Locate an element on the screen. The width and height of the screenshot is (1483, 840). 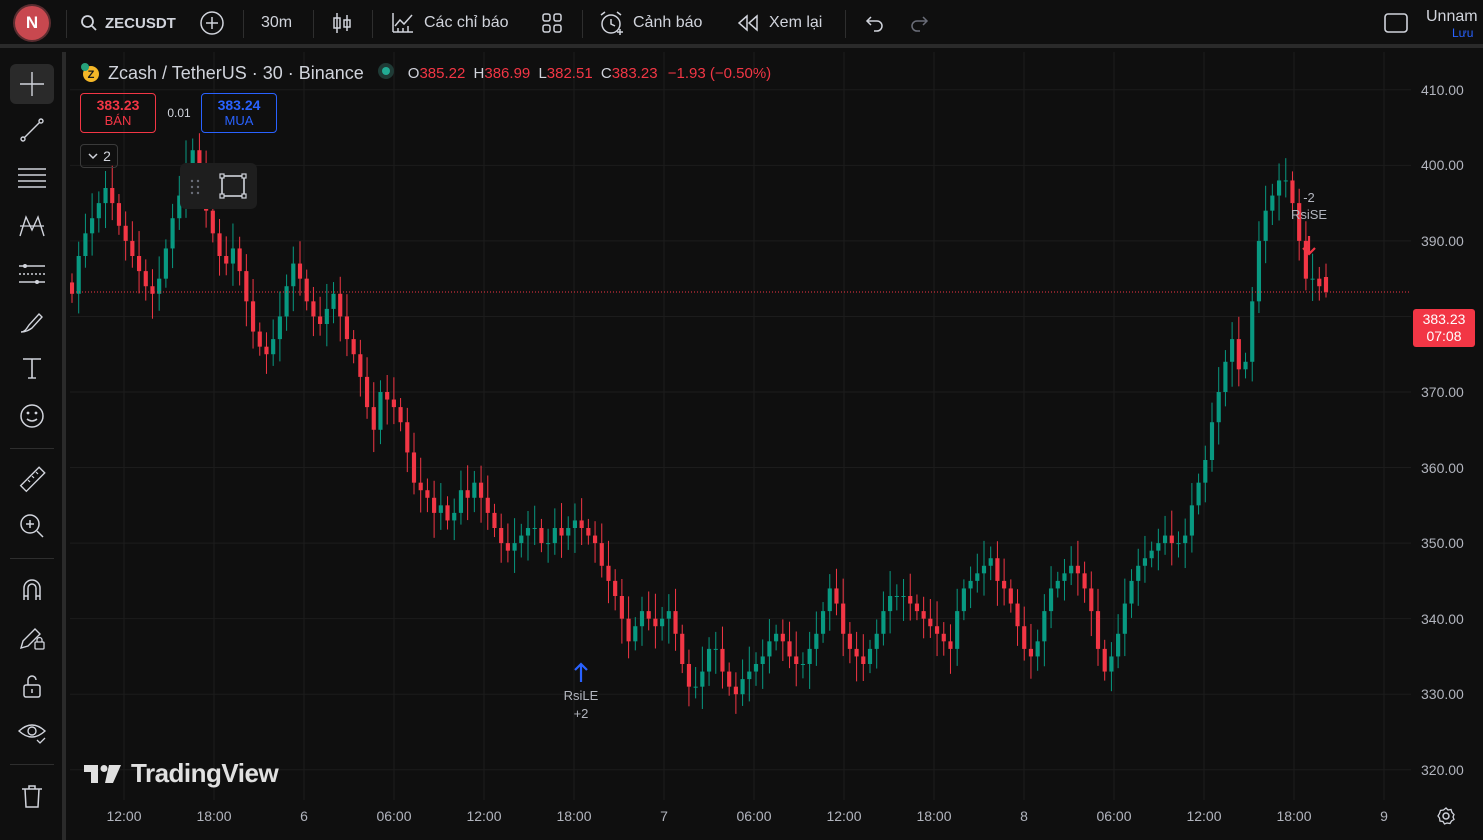
indicators-collapse-button: 2 is located at coordinates (99, 156).